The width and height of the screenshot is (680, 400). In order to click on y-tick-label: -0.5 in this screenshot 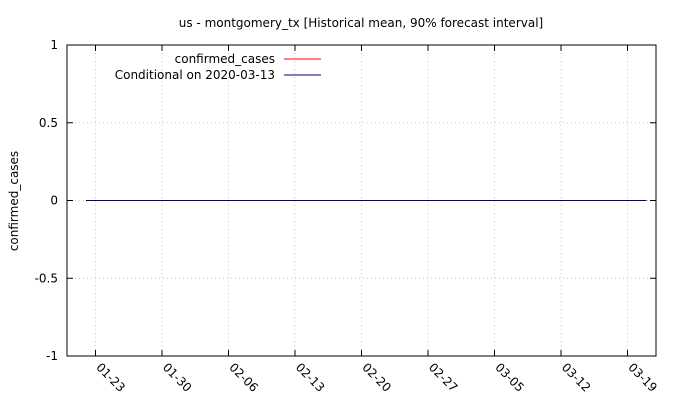, I will do `click(46, 278)`.